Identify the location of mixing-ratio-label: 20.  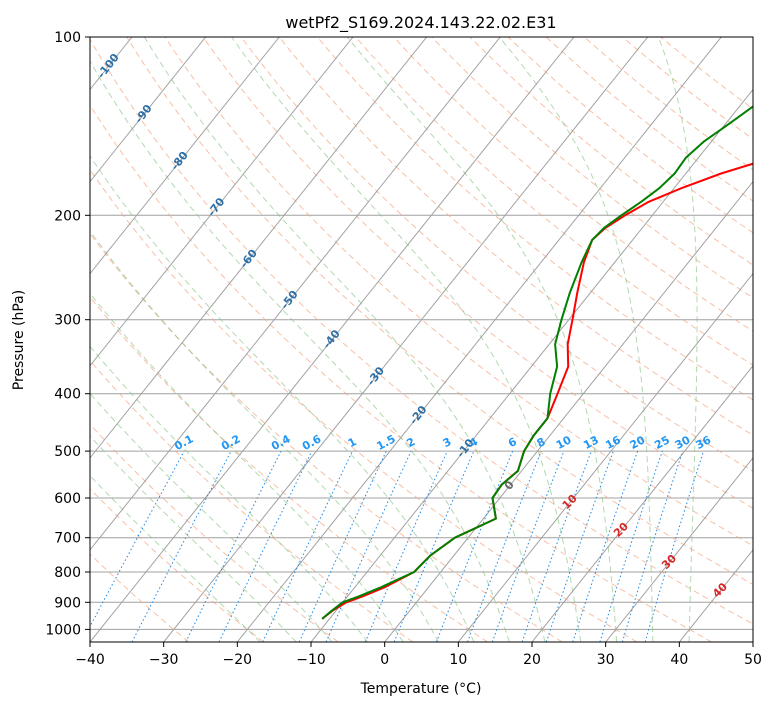
(638, 442).